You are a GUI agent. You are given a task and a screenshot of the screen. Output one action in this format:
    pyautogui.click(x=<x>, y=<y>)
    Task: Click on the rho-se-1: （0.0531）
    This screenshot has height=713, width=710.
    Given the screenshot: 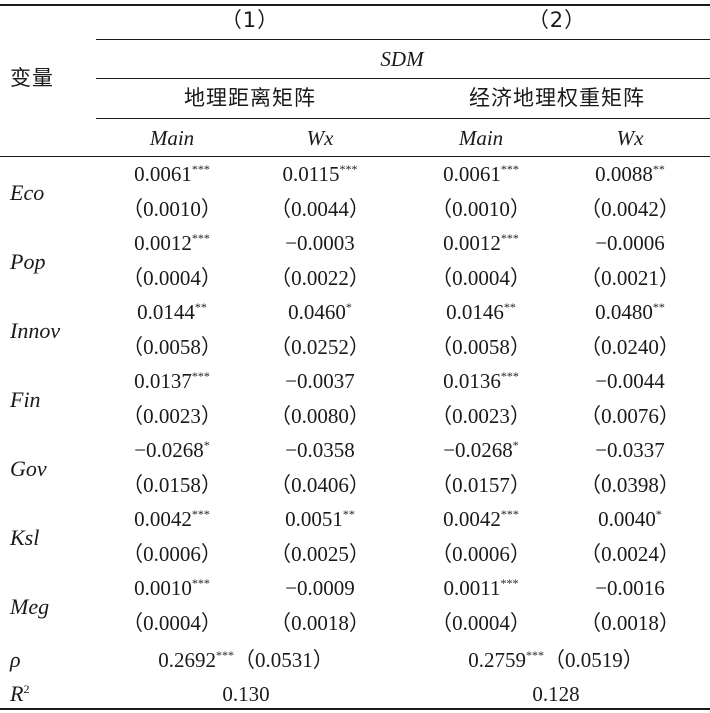 What is the action you would take?
    pyautogui.click(x=284, y=660)
    